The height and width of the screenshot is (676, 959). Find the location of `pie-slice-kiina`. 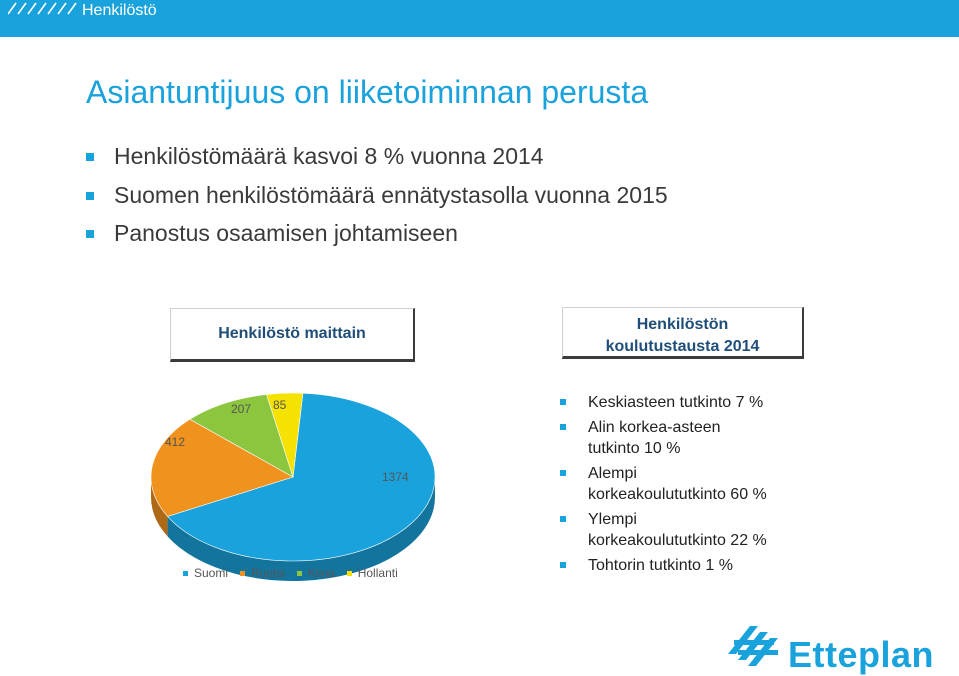

pie-slice-kiina is located at coordinates (241, 436).